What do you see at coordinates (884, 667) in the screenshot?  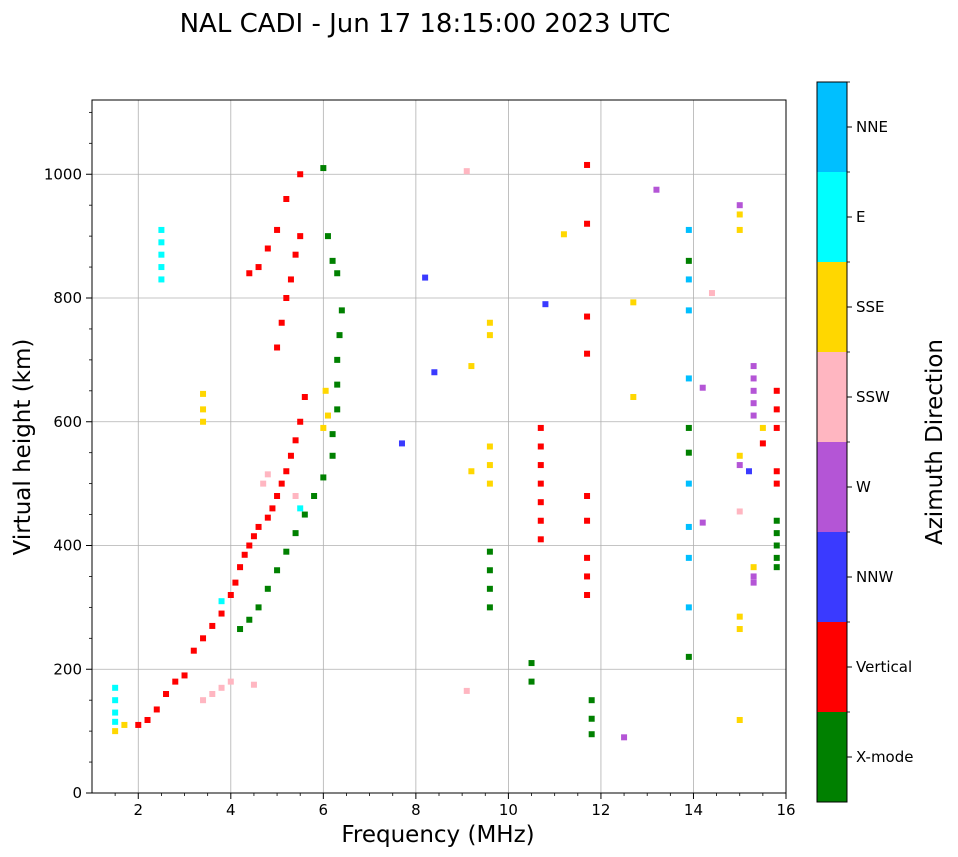 I see `colorbar-tick-label: Vertical` at bounding box center [884, 667].